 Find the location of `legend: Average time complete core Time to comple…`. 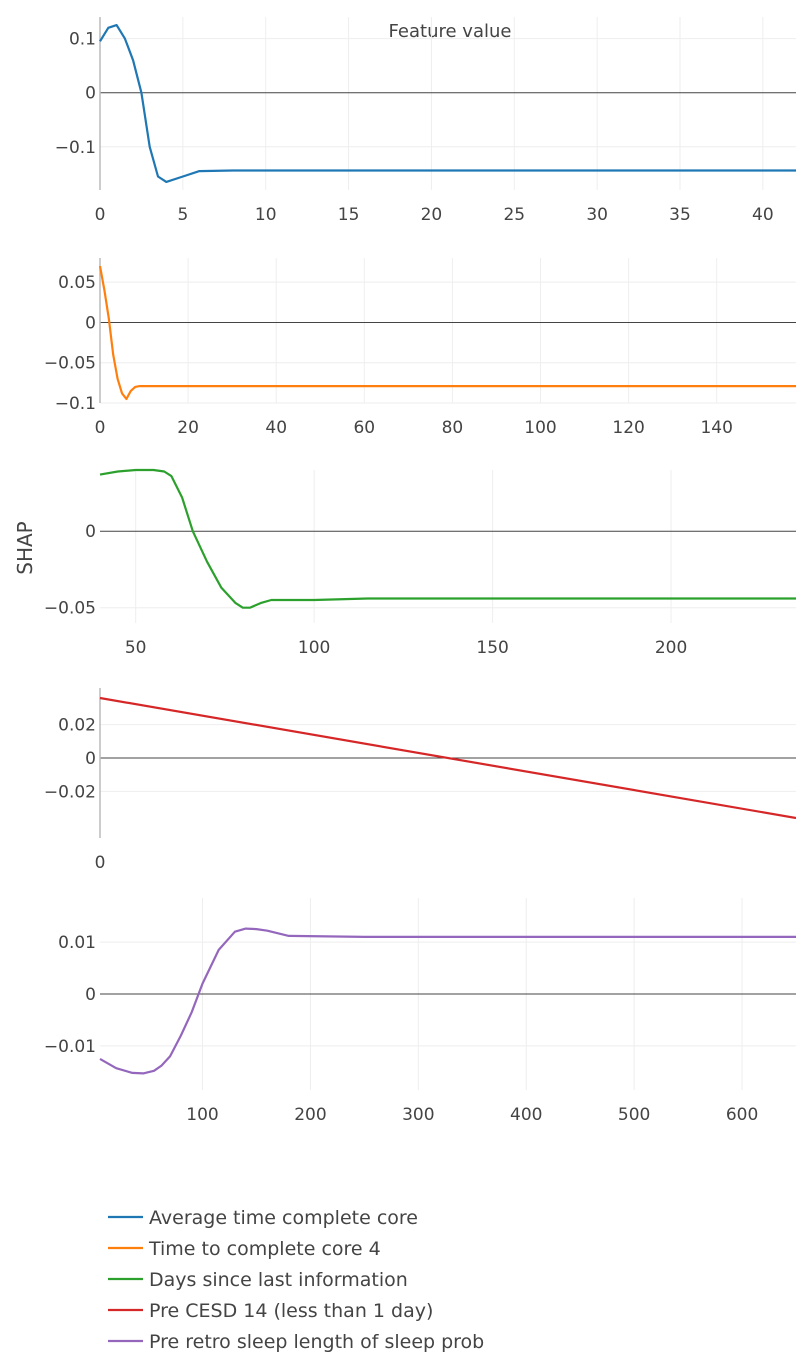

legend: Average time complete core Time to comple… is located at coordinates (296, 1280).